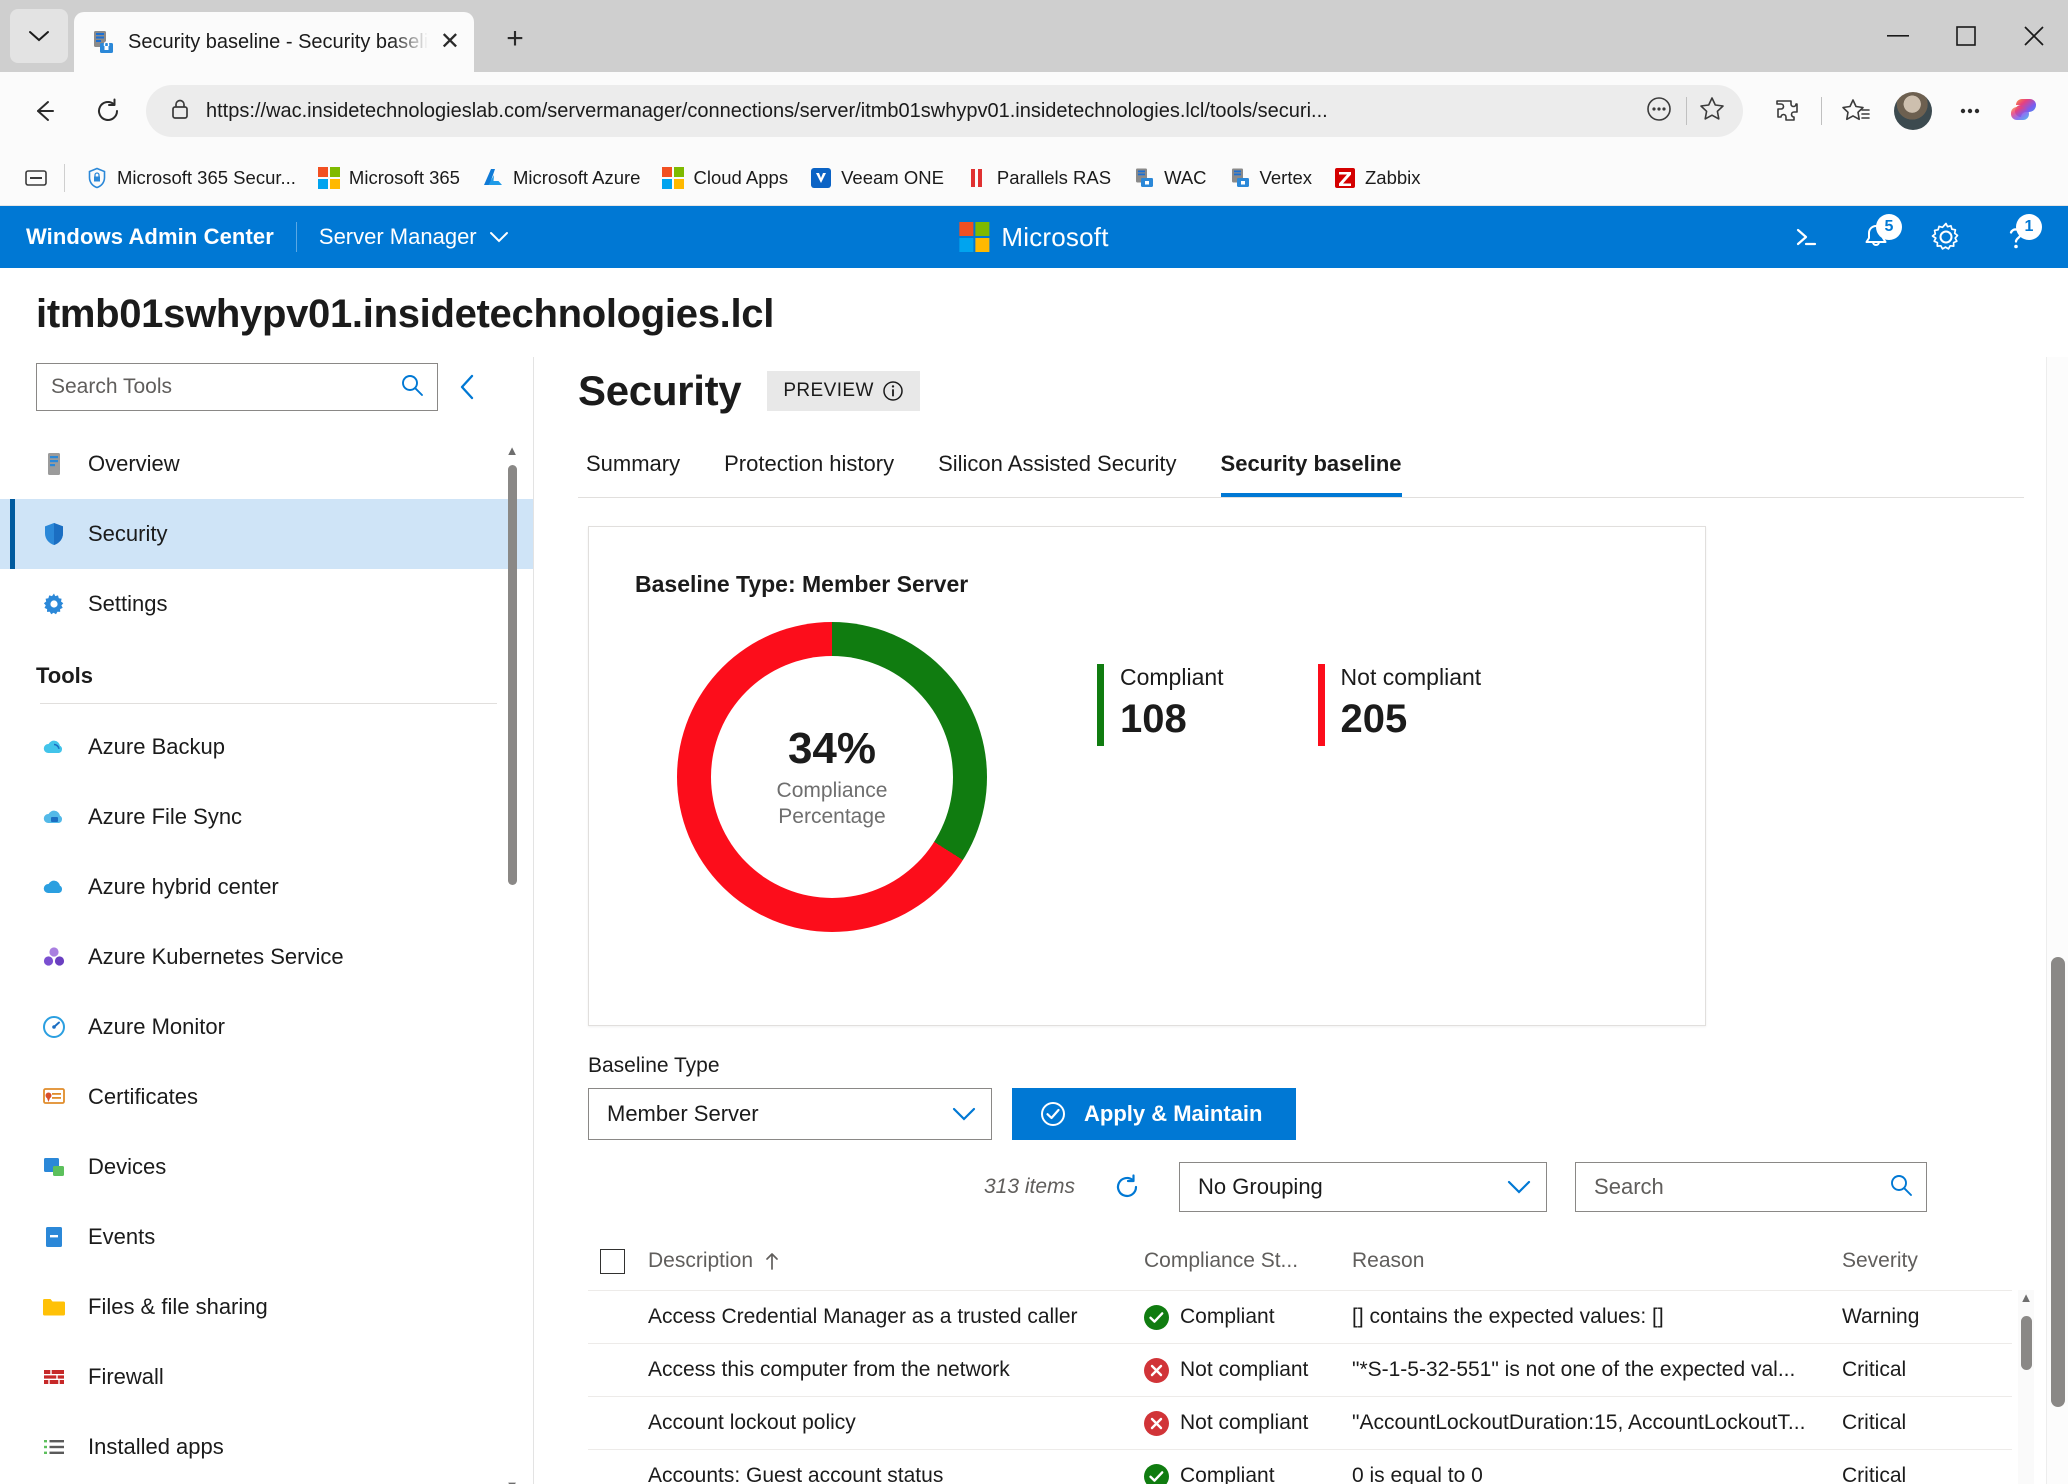 This screenshot has width=2068, height=1484. I want to click on cloud-icon, so click(54, 887).